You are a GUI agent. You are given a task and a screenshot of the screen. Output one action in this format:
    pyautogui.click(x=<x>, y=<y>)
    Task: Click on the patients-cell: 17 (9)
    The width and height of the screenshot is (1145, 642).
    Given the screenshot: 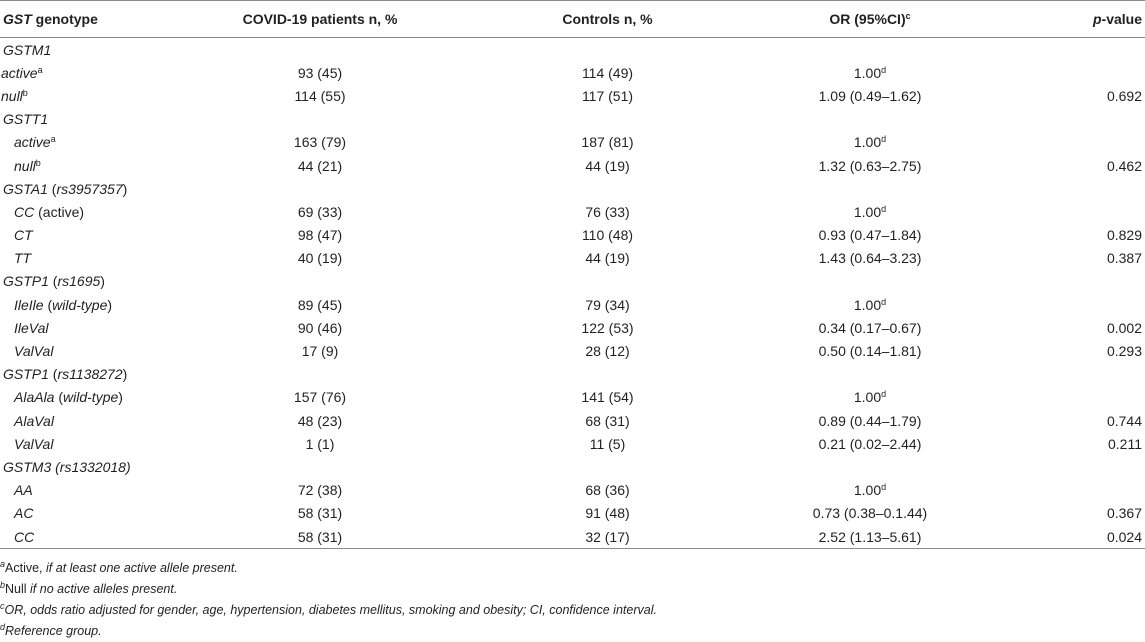 What is the action you would take?
    pyautogui.click(x=320, y=351)
    